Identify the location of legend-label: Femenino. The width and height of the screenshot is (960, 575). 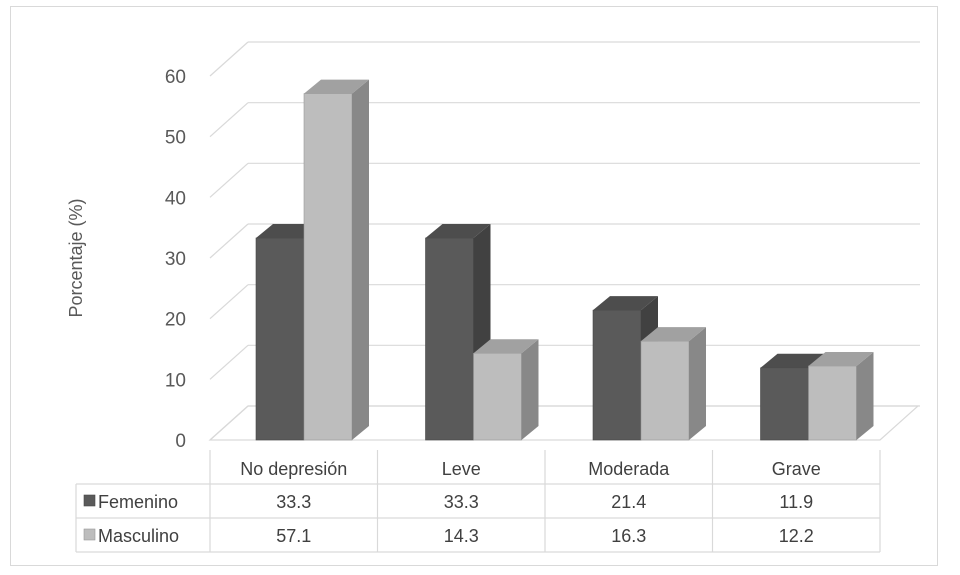
(138, 502).